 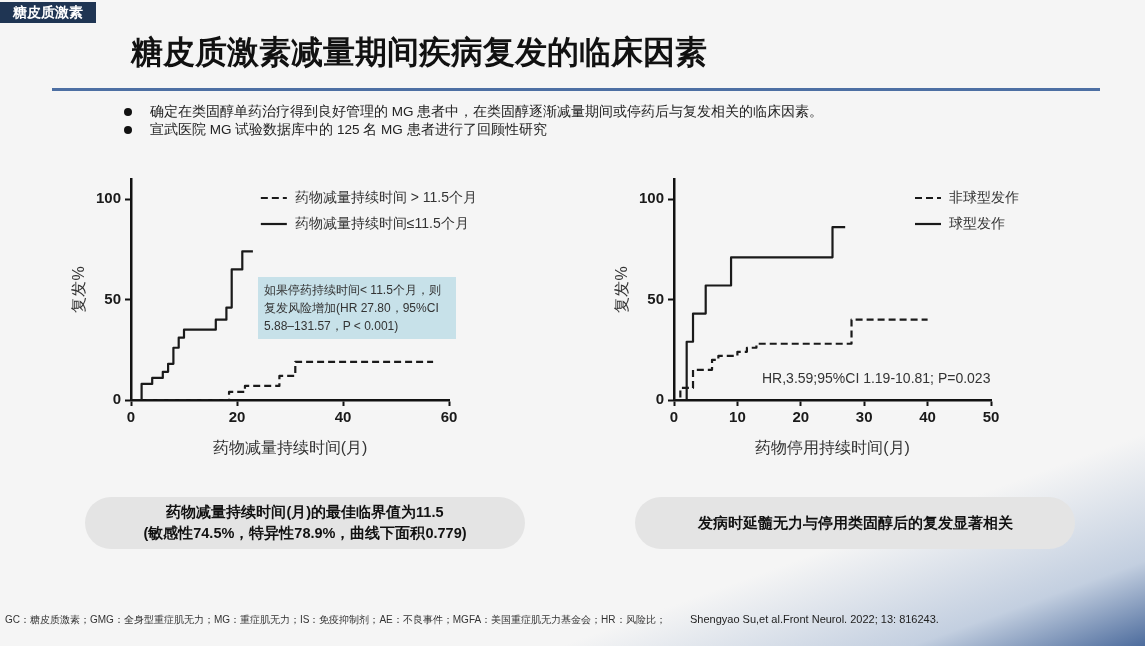 I want to click on x-tick-label: 30, so click(x=864, y=417).